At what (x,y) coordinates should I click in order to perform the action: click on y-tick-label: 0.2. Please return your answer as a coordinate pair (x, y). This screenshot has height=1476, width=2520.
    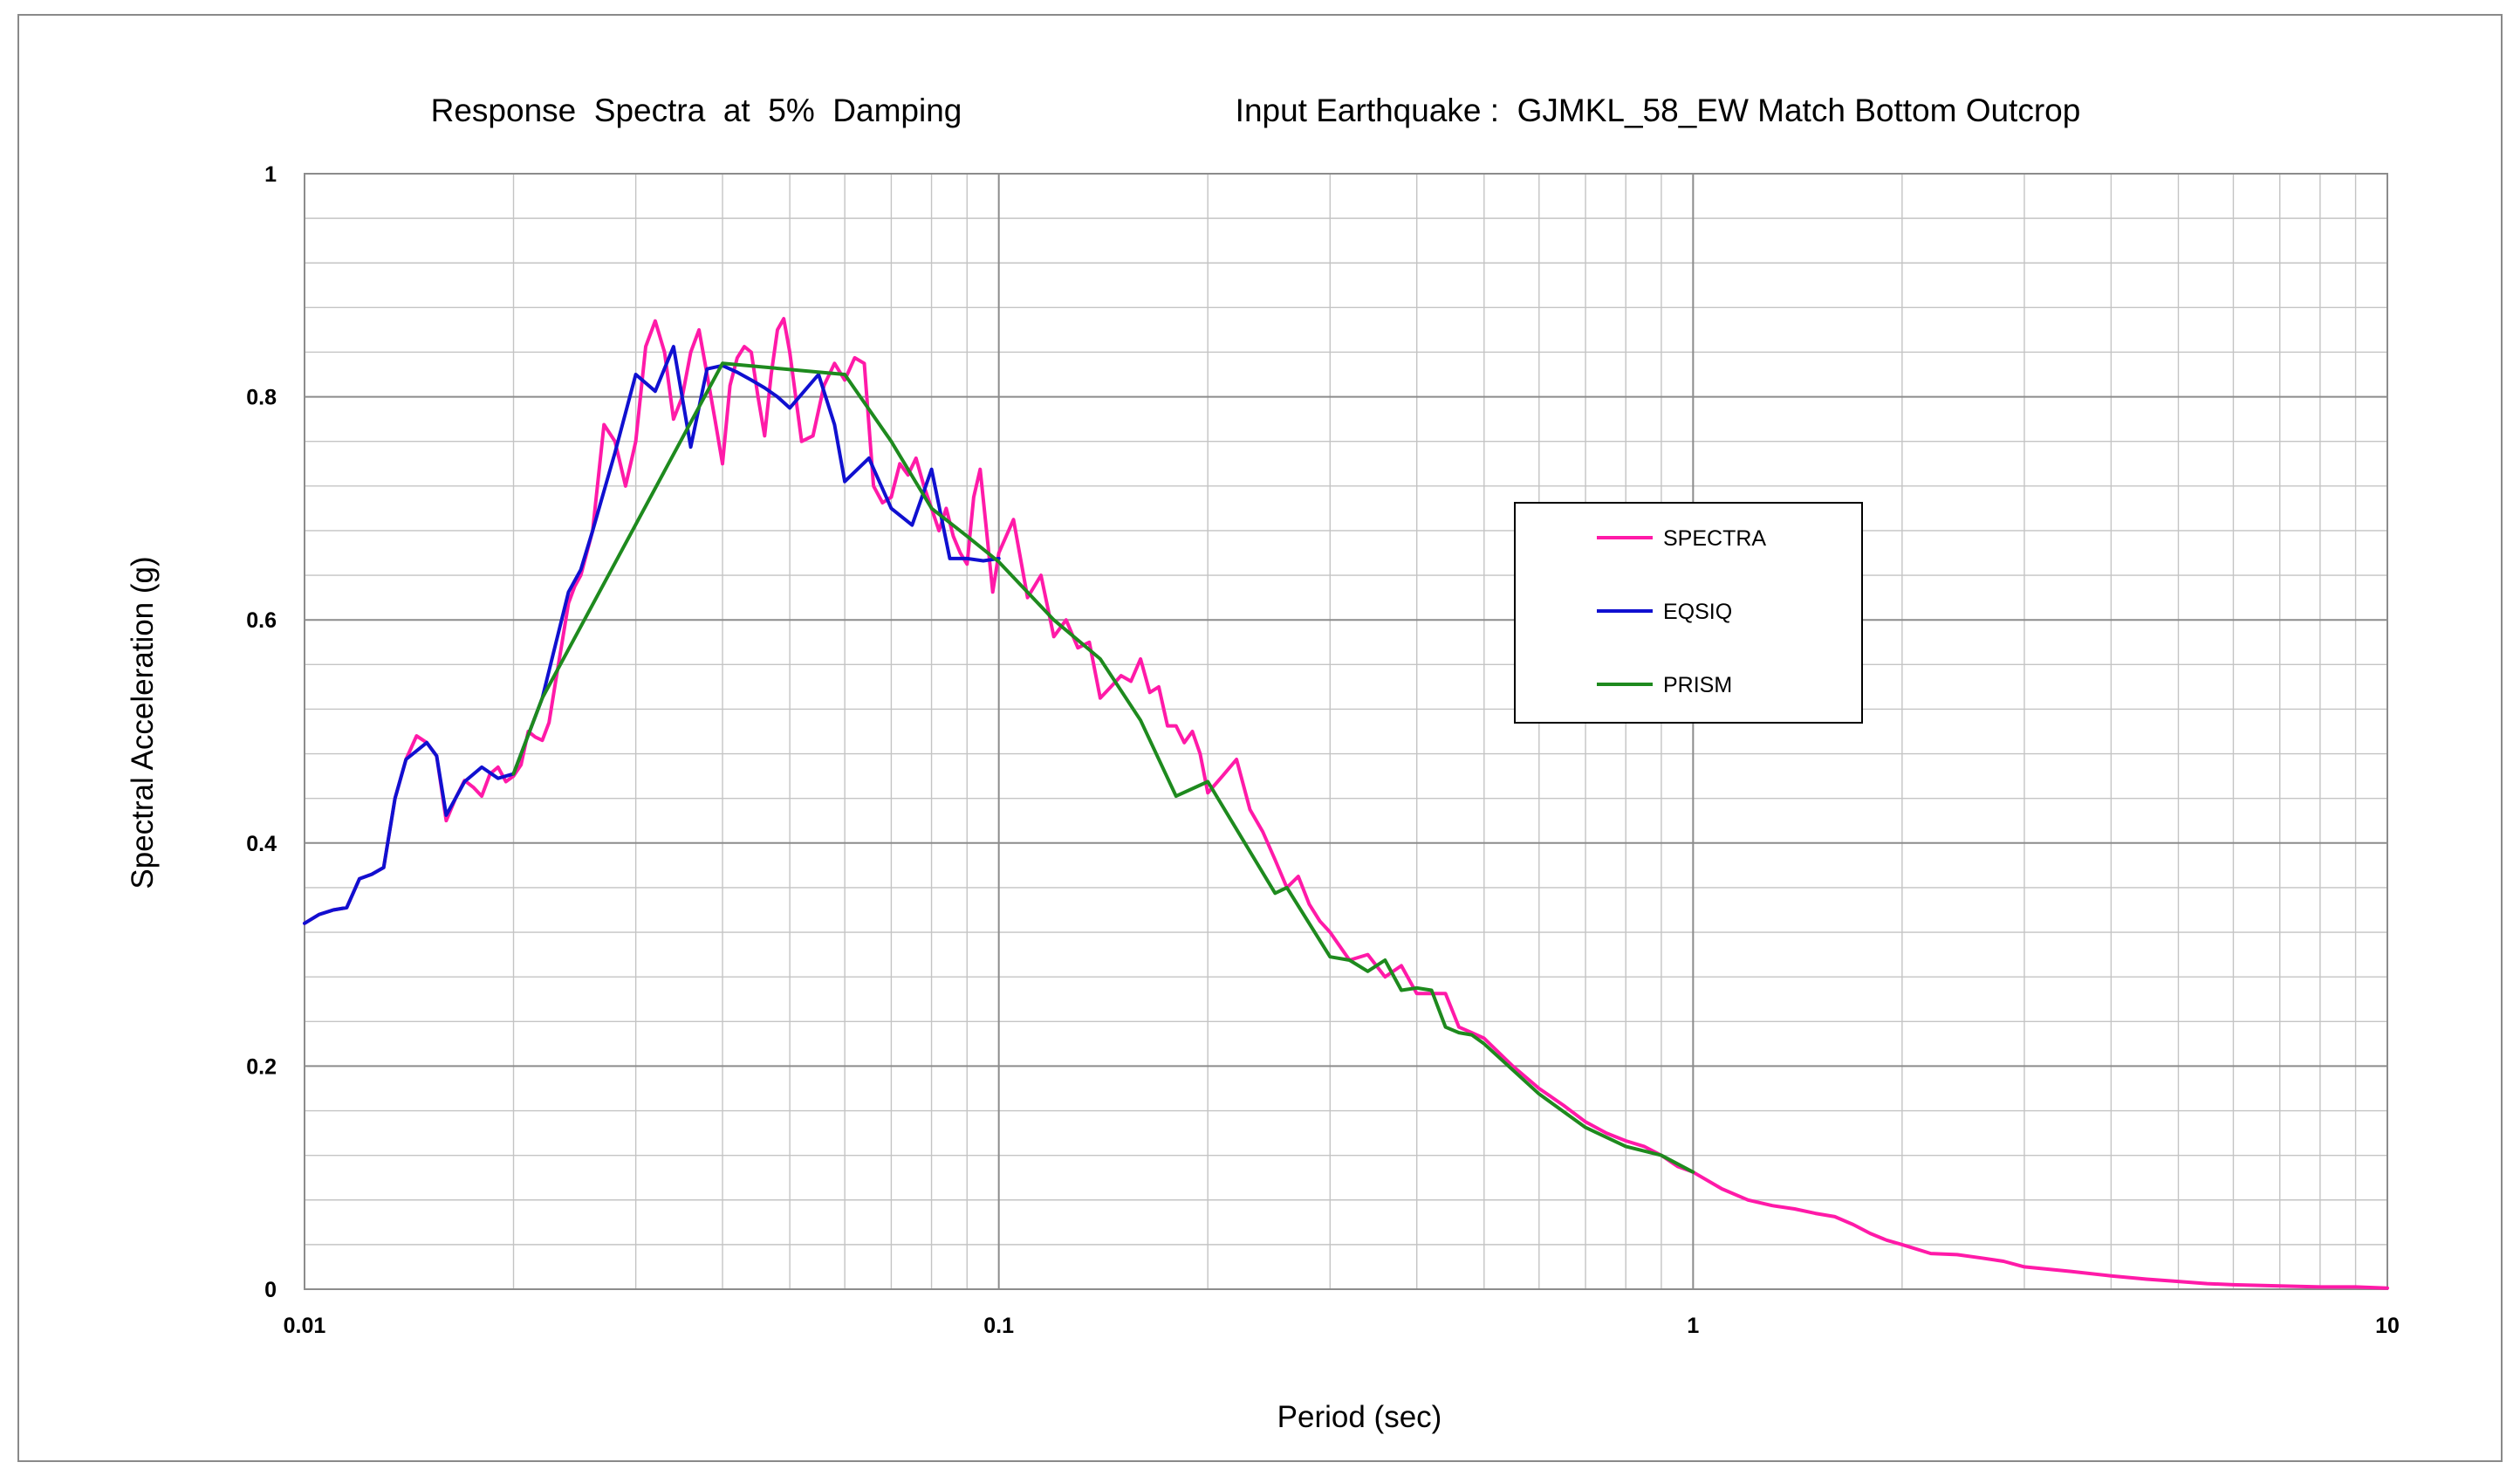
    Looking at the image, I should click on (261, 1066).